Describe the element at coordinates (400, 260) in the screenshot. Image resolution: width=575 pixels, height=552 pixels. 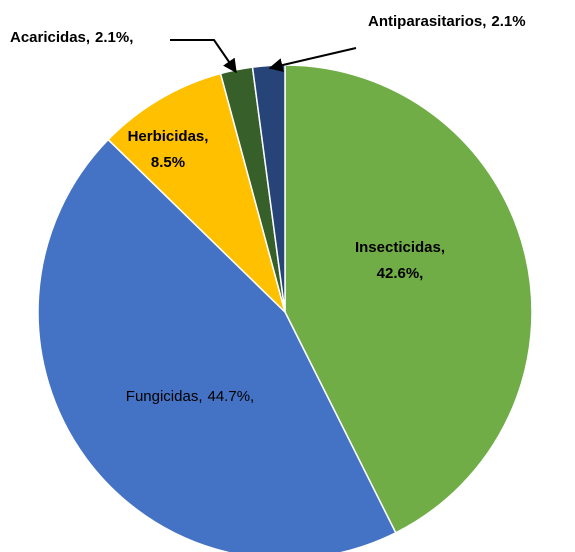
I see `slice-label: Insecticidas, 42.6%,` at that location.